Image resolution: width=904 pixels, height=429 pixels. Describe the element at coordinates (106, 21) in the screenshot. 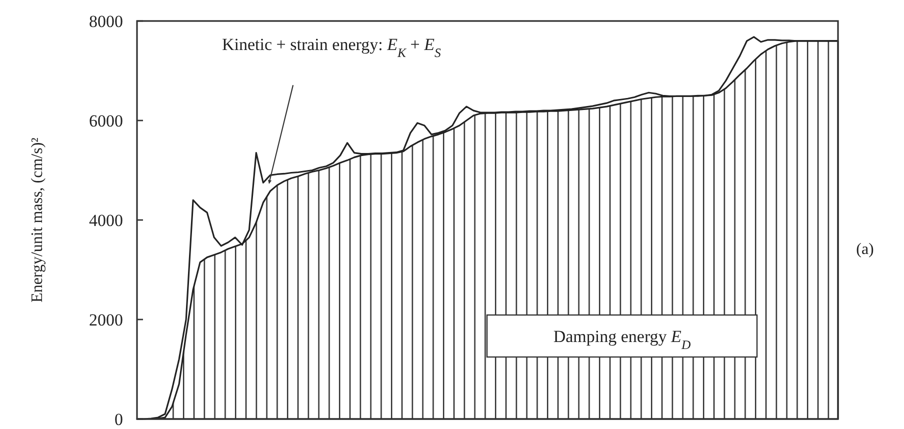

I see `y-tick-label: 8000` at that location.